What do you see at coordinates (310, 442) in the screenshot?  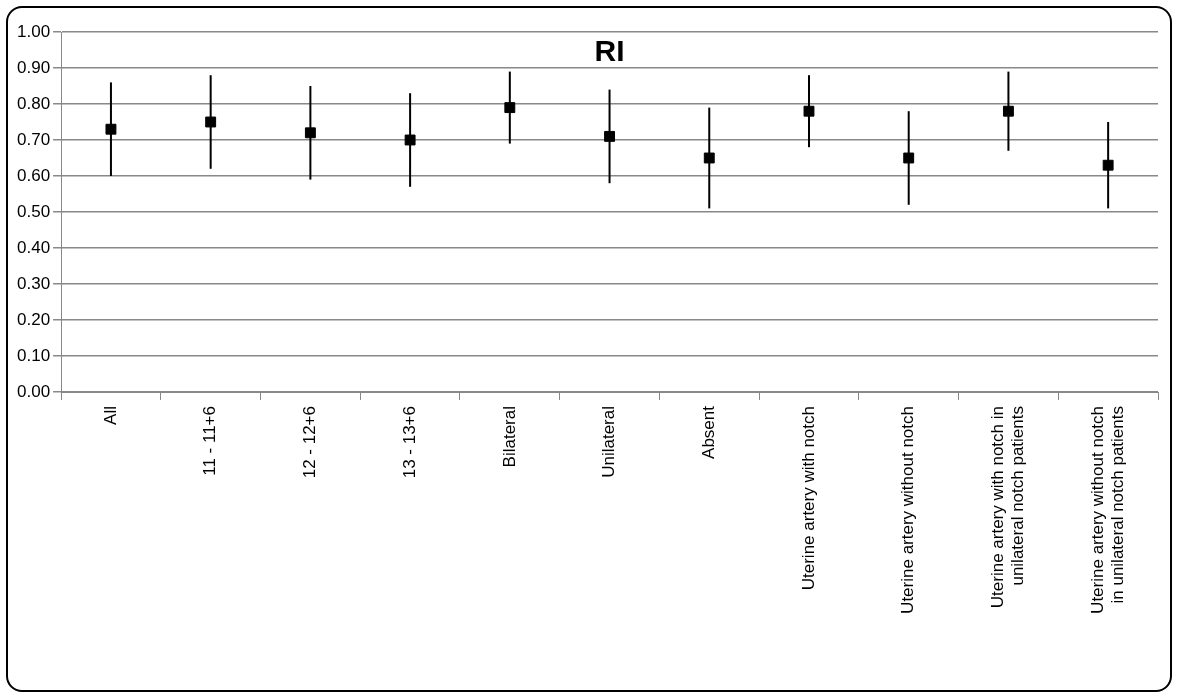 I see `x-tick-label: 12 - 12+6` at bounding box center [310, 442].